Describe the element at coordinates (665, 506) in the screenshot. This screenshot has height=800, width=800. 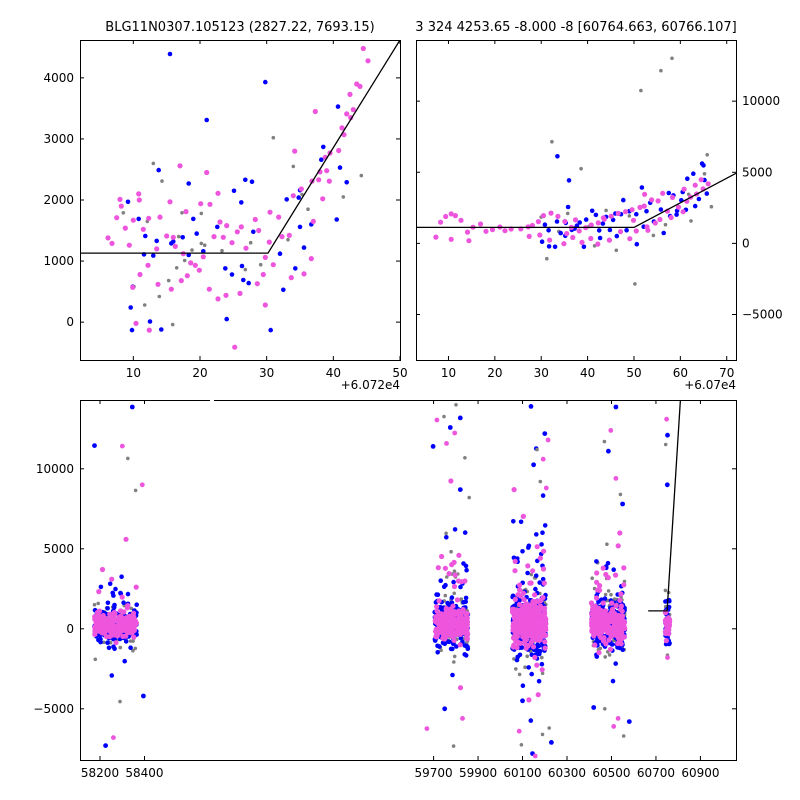
I see `panel-bottom-model` at that location.